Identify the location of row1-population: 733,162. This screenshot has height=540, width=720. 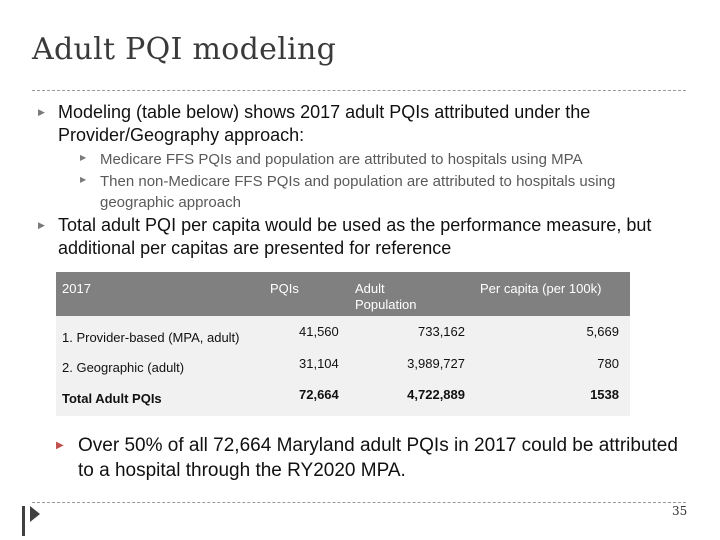
(441, 331).